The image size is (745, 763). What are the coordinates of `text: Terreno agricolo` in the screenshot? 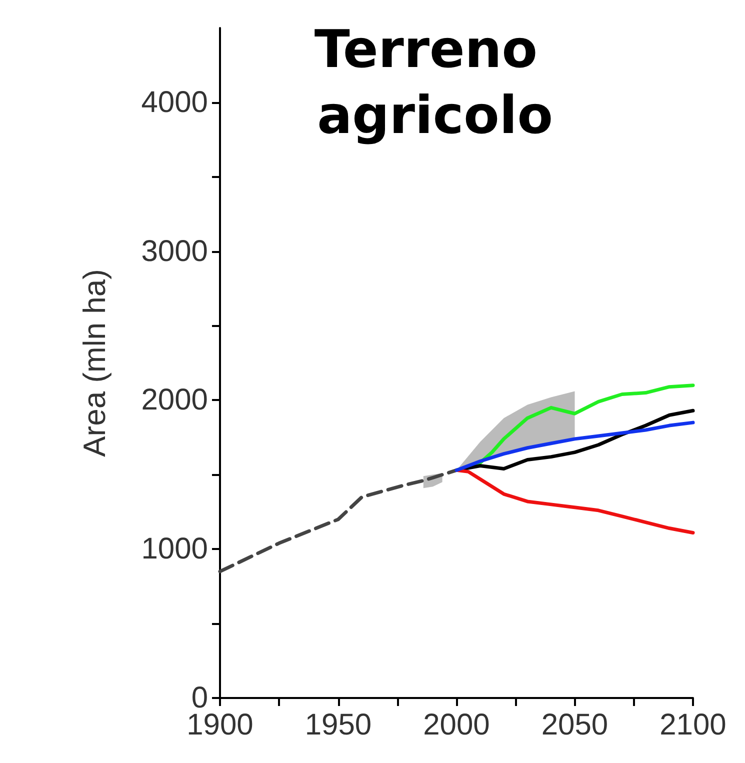 It's located at (435, 83).